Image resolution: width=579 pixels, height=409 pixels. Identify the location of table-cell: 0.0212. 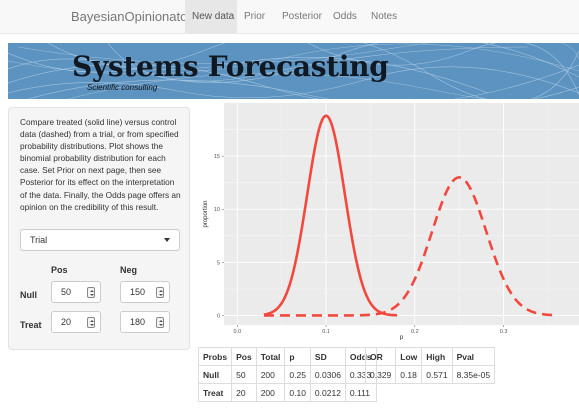
(327, 392).